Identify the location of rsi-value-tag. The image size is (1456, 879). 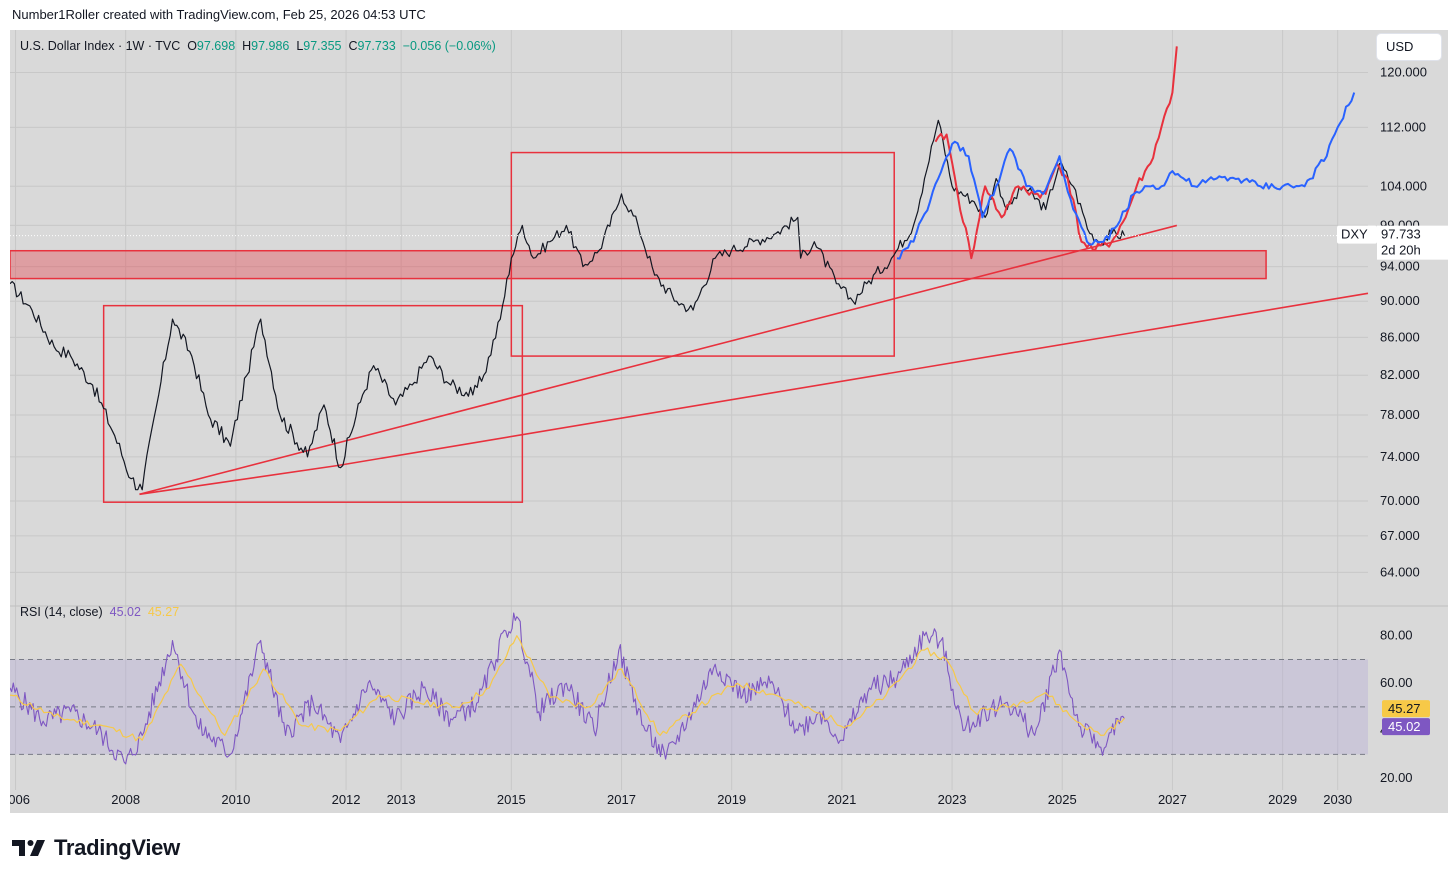
(1406, 727).